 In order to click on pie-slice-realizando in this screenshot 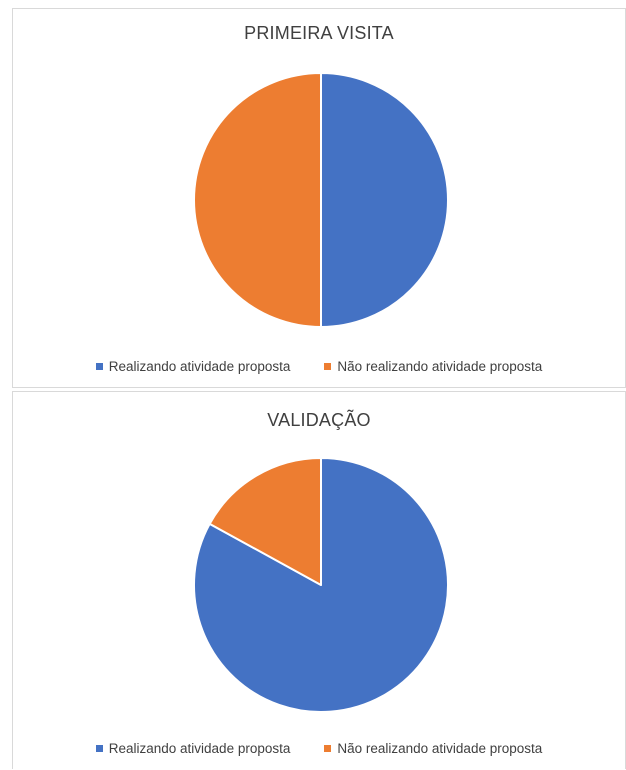, I will do `click(384, 200)`.